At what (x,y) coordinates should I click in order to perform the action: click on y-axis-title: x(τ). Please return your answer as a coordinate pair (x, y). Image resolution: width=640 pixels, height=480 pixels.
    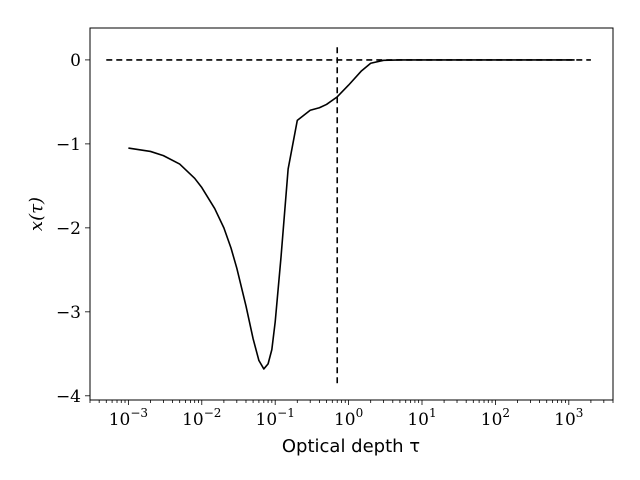
    Looking at the image, I should click on (36, 214).